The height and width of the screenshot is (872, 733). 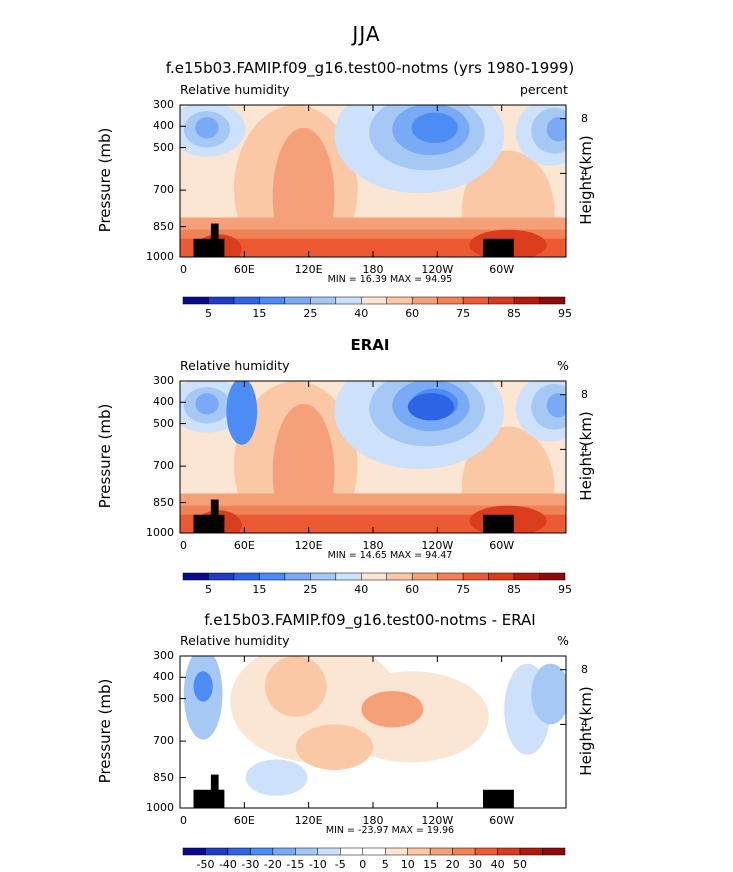 I want to click on y2-tick-label: 4, so click(x=584, y=449).